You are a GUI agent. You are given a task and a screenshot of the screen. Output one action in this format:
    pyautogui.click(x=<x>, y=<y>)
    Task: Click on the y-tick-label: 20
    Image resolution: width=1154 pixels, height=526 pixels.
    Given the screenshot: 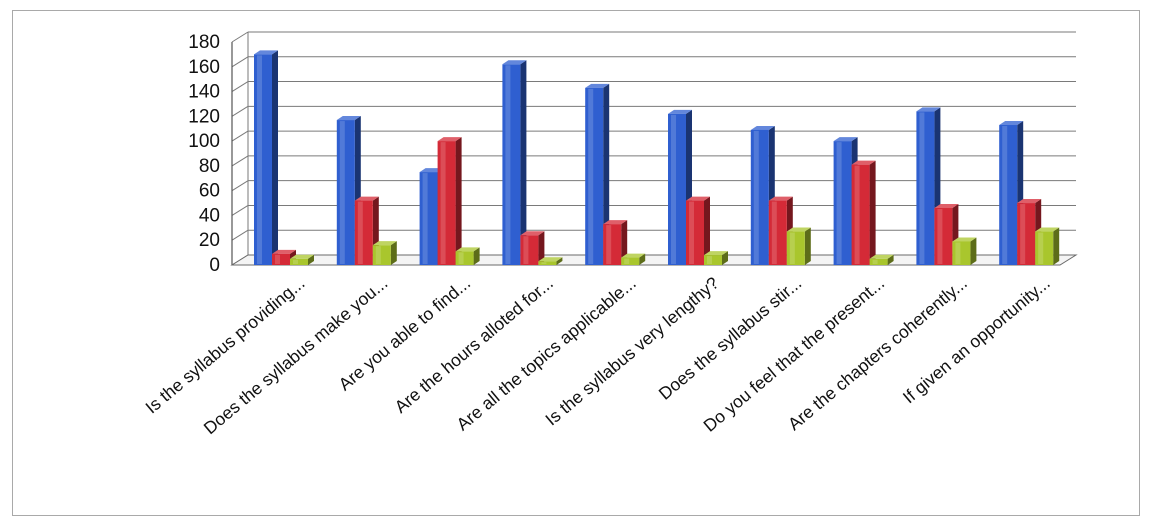 What is the action you would take?
    pyautogui.click(x=209, y=240)
    